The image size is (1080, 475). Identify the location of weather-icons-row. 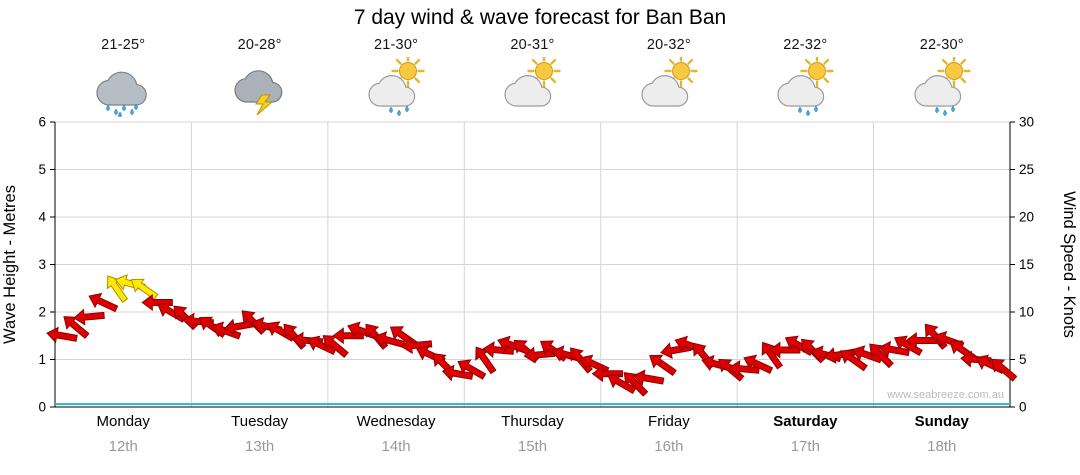
(532, 86).